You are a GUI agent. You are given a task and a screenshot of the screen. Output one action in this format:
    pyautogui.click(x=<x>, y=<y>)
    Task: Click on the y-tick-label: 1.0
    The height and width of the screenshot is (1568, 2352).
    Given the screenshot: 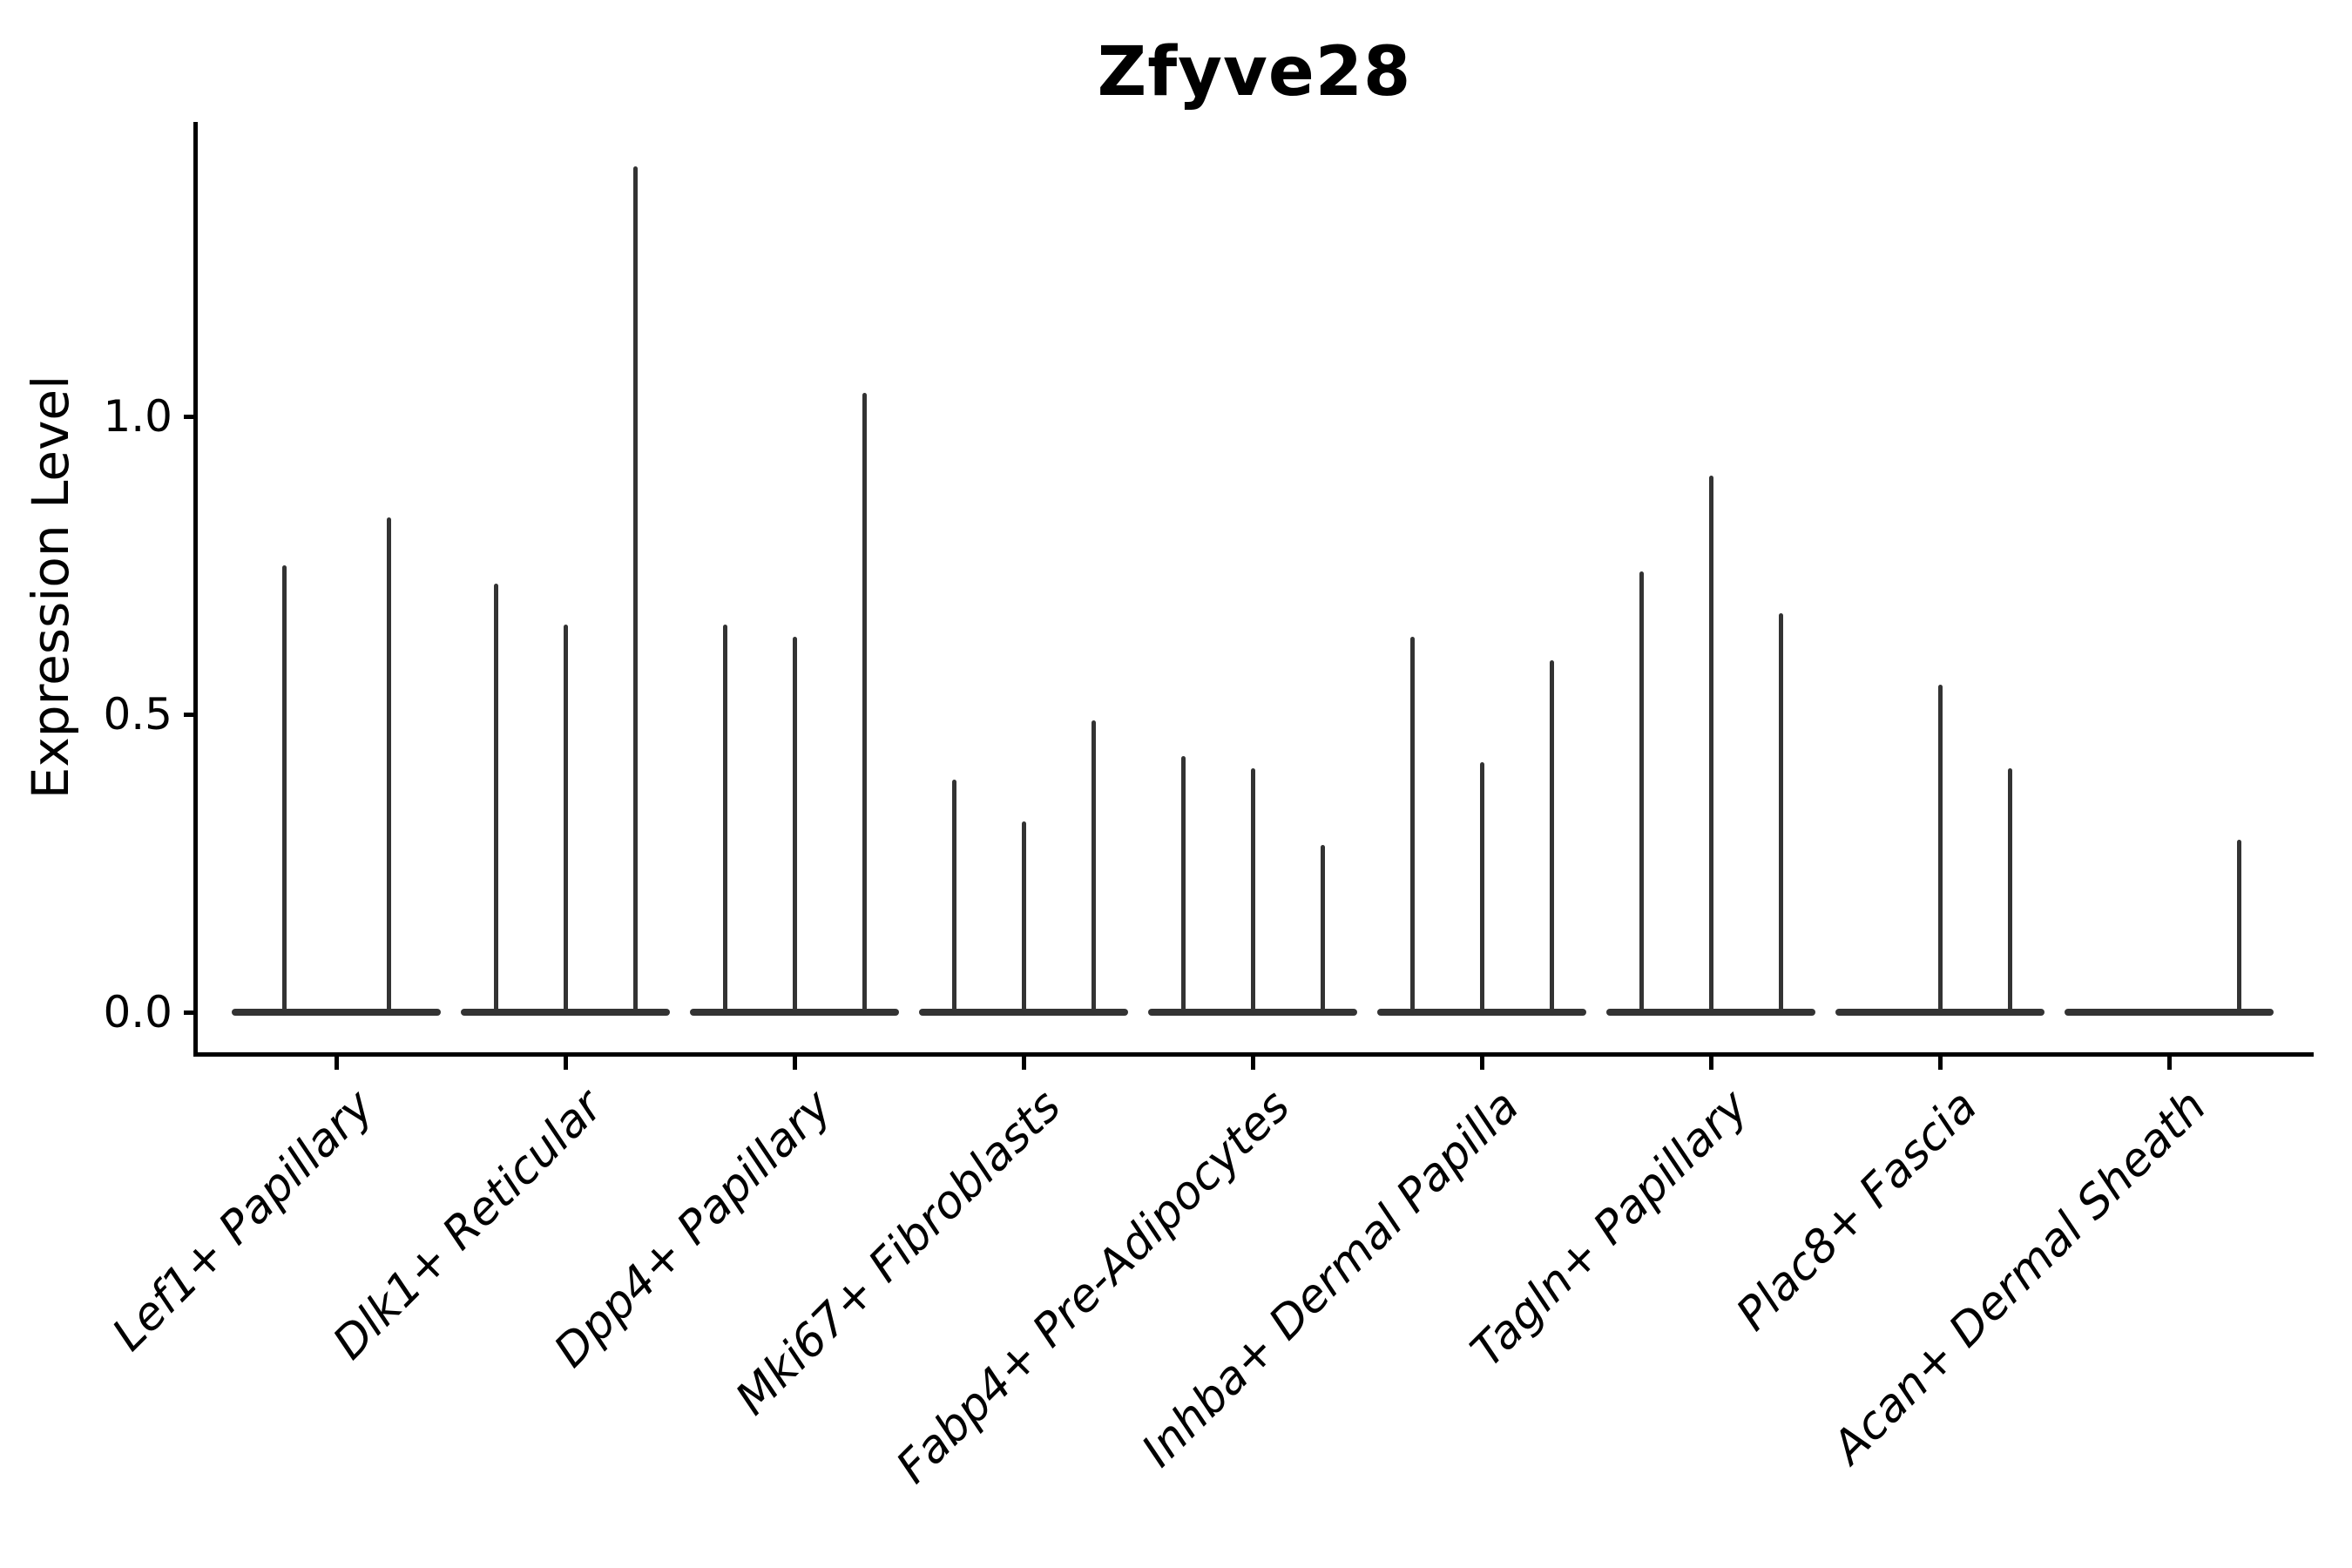 What is the action you would take?
    pyautogui.click(x=137, y=416)
    